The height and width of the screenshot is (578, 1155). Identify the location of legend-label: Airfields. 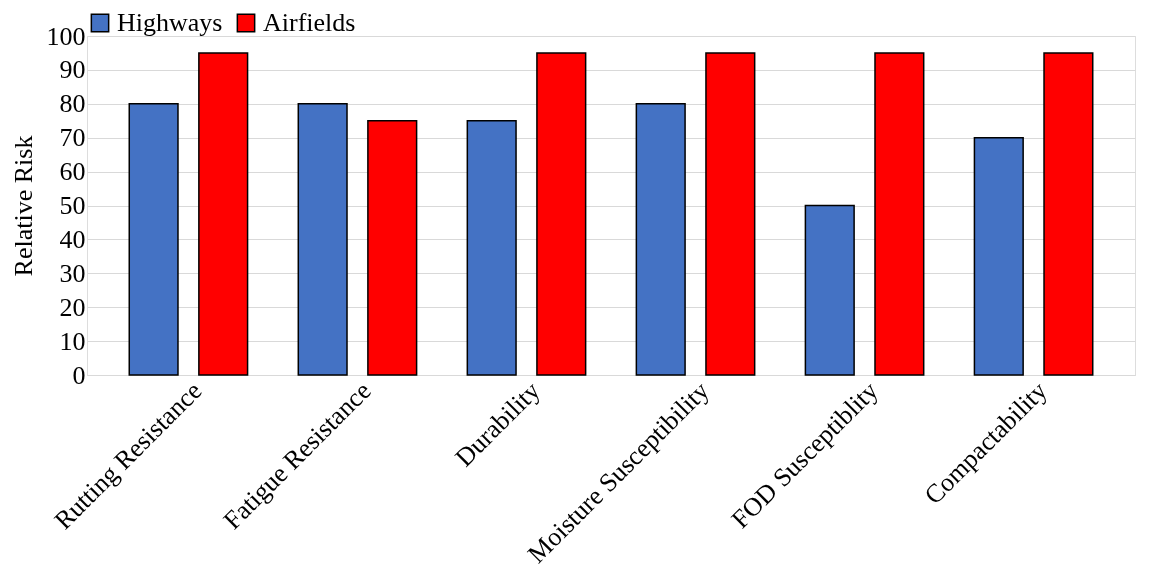
(309, 22).